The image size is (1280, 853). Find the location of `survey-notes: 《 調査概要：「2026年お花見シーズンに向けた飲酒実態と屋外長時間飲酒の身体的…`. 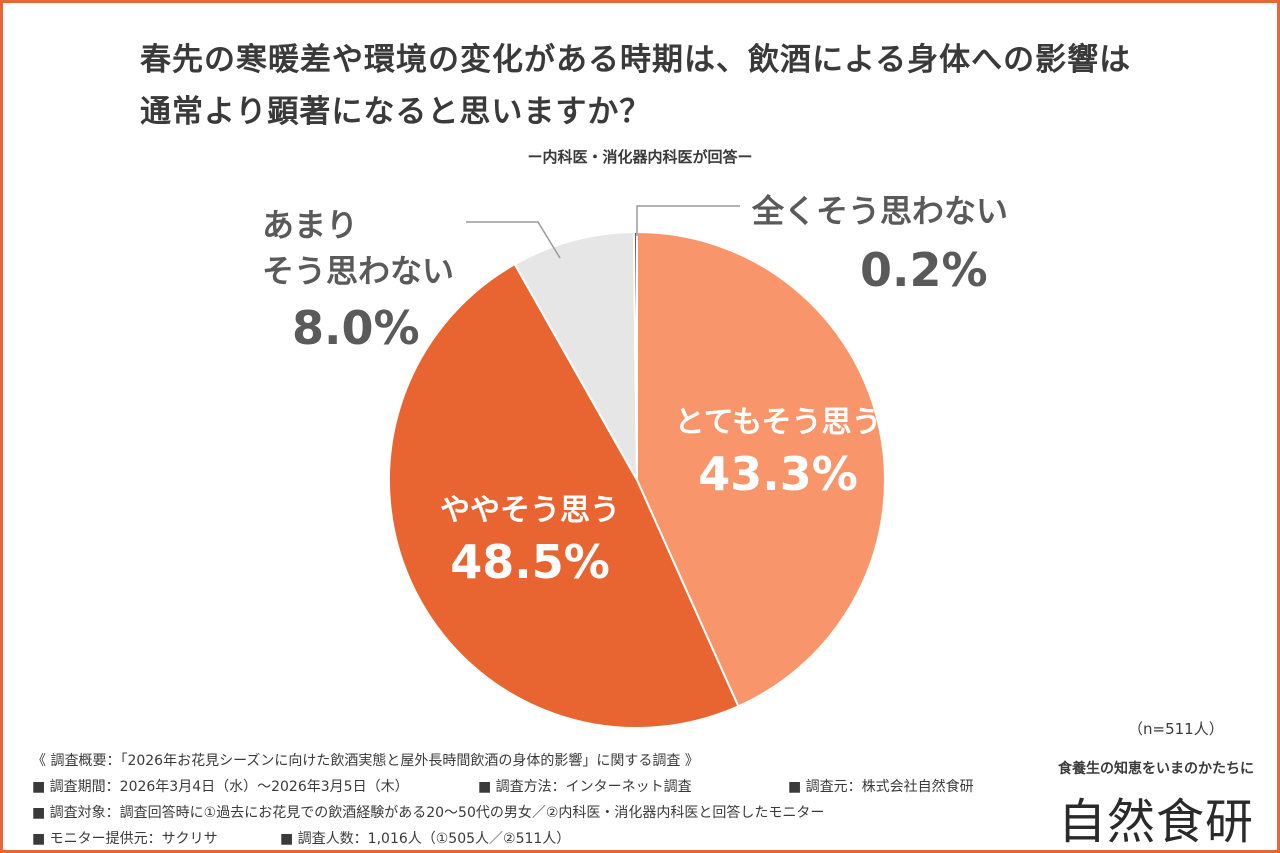

survey-notes: 《 調査概要：「2026年お花見シーズンに向けた飲酒実態と屋外長時間飲酒の身体的… is located at coordinates (503, 800).